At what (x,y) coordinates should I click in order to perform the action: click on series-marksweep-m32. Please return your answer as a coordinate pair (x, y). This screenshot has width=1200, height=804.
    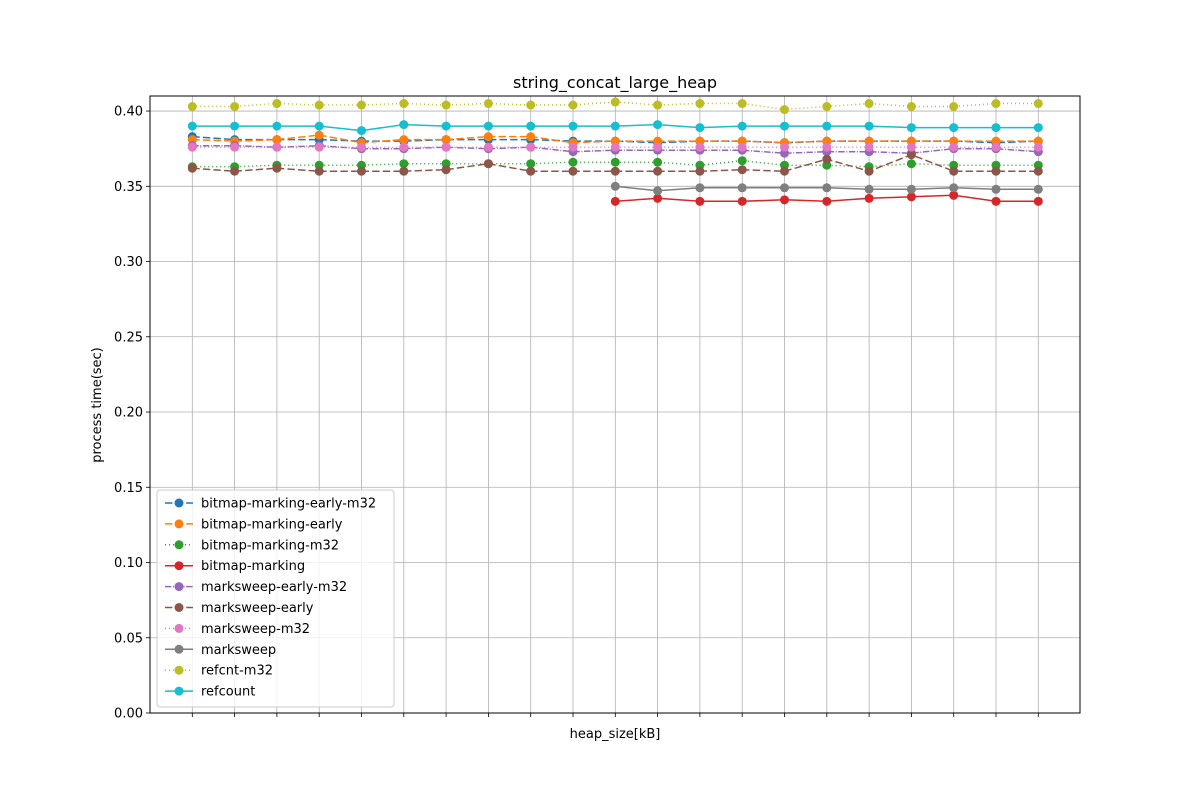
    Looking at the image, I should click on (615, 147).